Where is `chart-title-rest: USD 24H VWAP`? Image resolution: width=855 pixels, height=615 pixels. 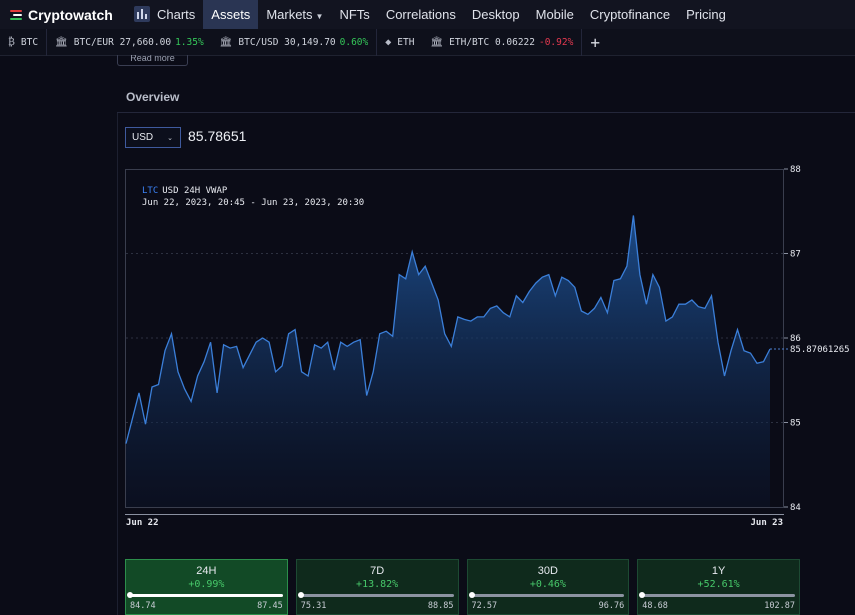 chart-title-rest: USD 24H VWAP is located at coordinates (195, 191).